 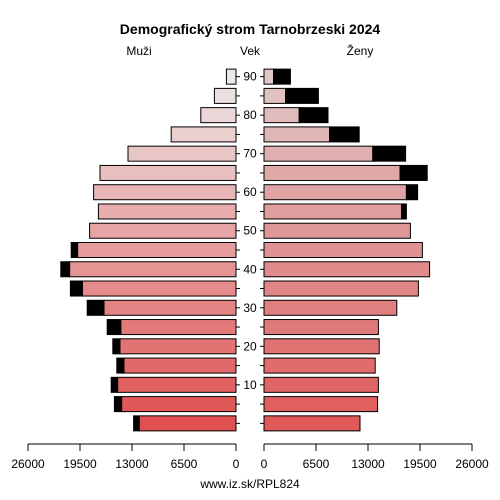 What do you see at coordinates (250, 346) in the screenshot?
I see `age-tick-label: 20` at bounding box center [250, 346].